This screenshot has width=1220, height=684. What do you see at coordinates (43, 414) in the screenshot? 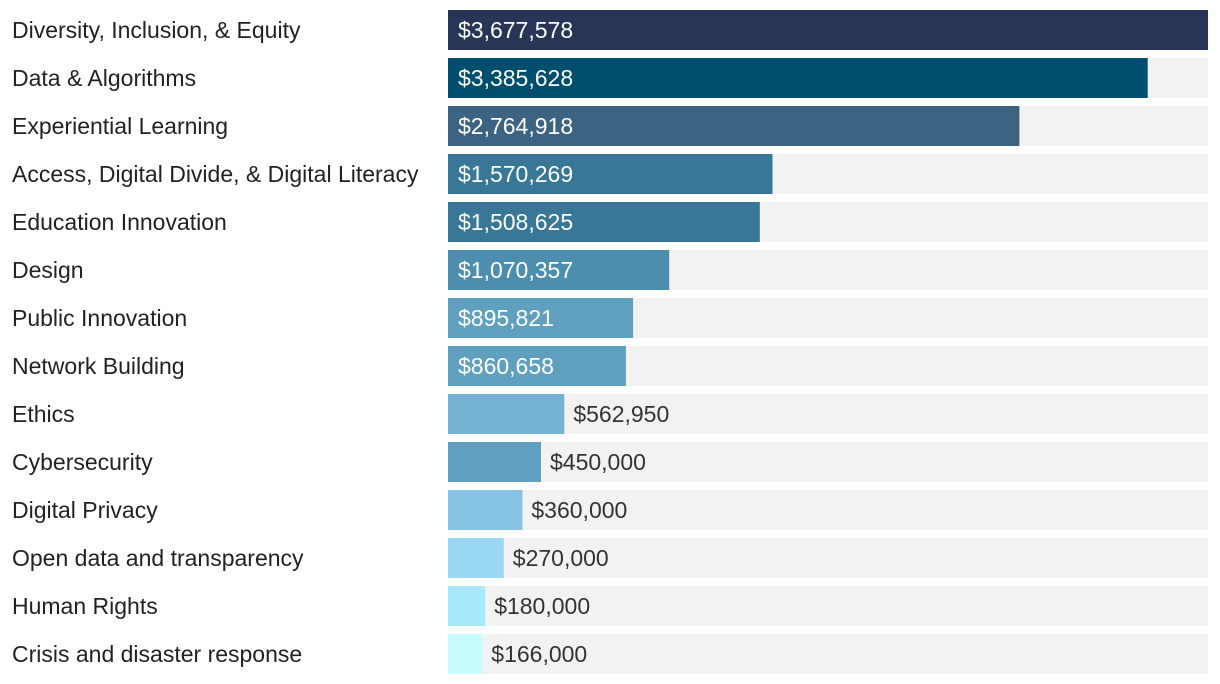
I see `category-label: Ethics` at bounding box center [43, 414].